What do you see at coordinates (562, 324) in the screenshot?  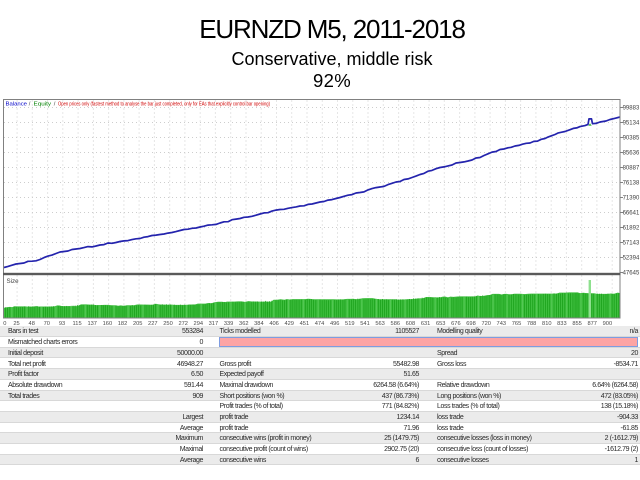 I see `svg-text: 833` at bounding box center [562, 324].